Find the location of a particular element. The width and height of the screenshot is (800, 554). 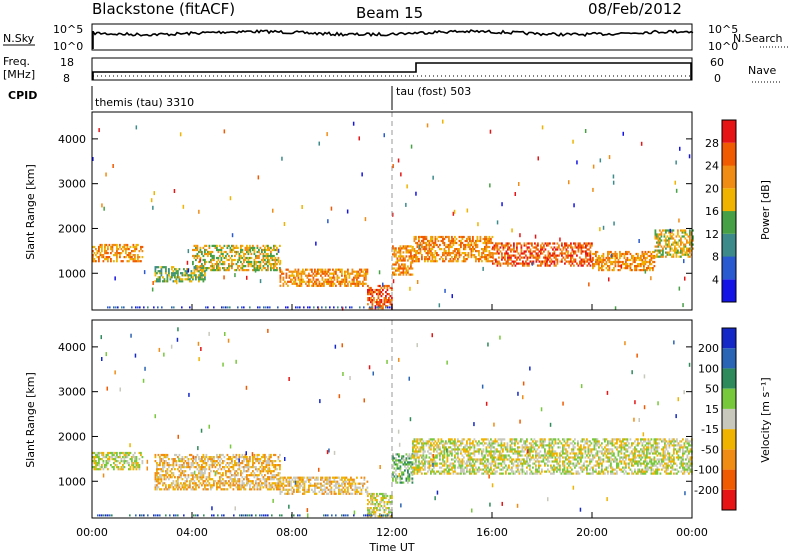

date-title: 08/Feb/2012 is located at coordinates (635, 9).